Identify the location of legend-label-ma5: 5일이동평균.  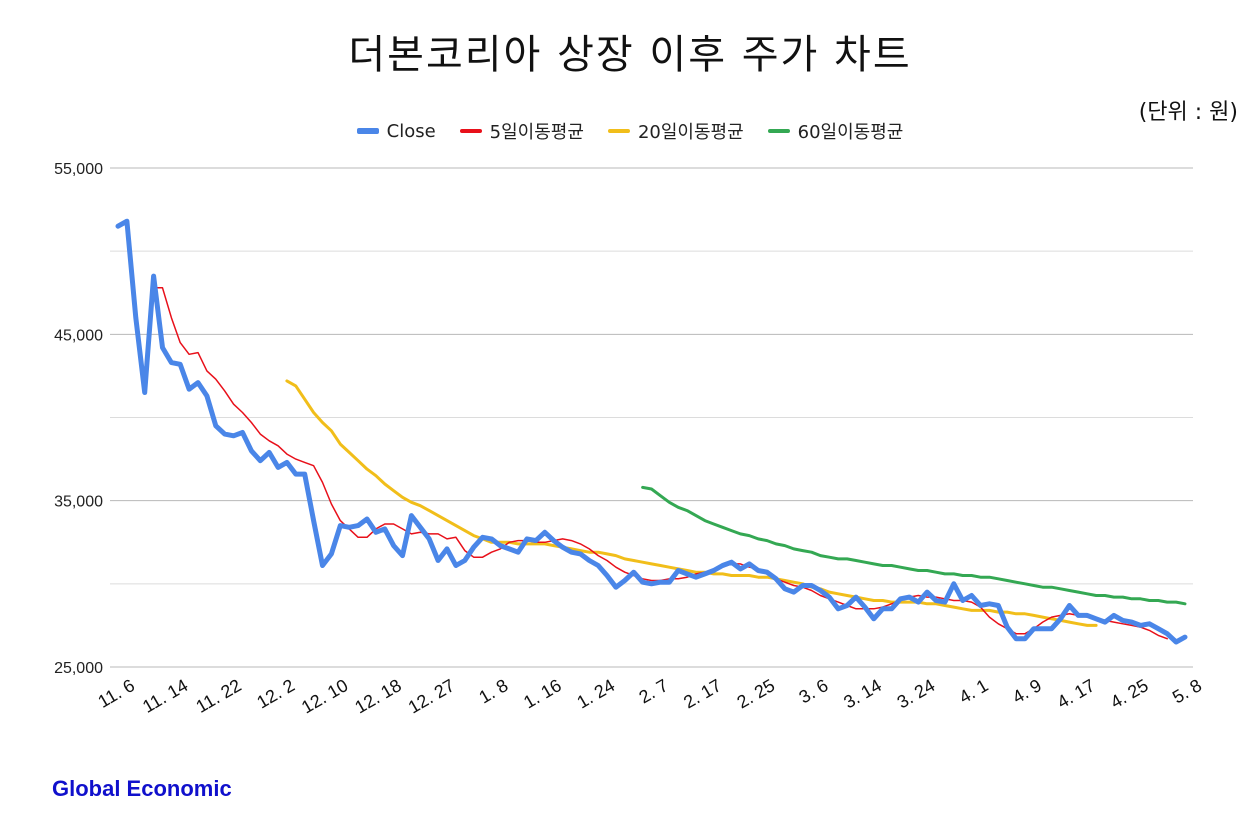
(536, 132).